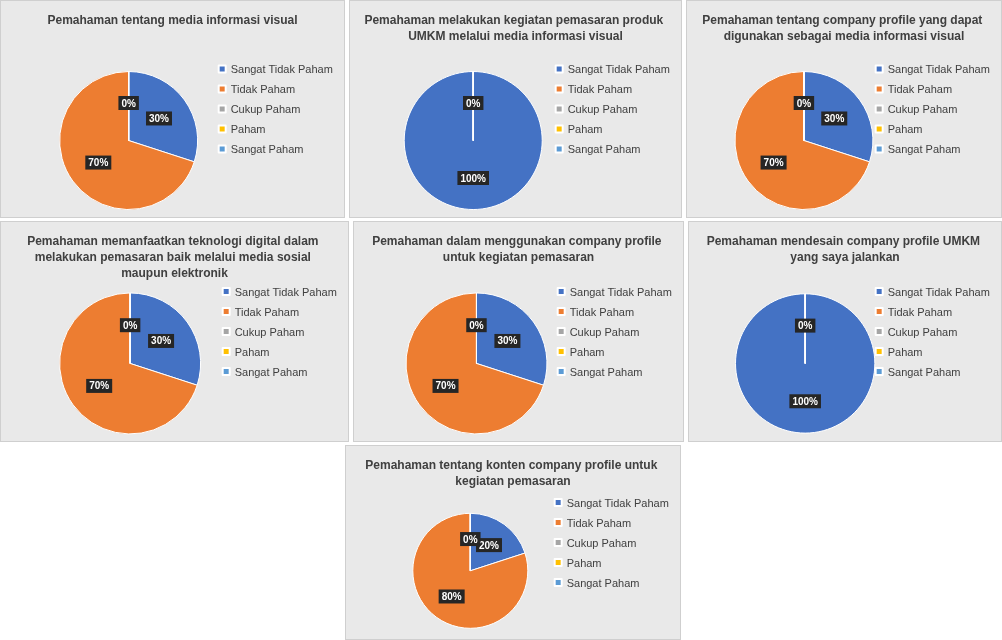 The image size is (1002, 640). What do you see at coordinates (515, 28) in the screenshot?
I see `chart-title: Pemahaman melakukan kegiatan pemasaran produk UMKM melalui media informasi visual` at bounding box center [515, 28].